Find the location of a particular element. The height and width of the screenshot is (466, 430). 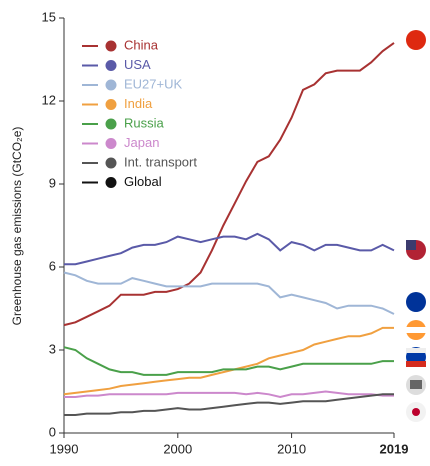

legend-label: Global is located at coordinates (143, 181).